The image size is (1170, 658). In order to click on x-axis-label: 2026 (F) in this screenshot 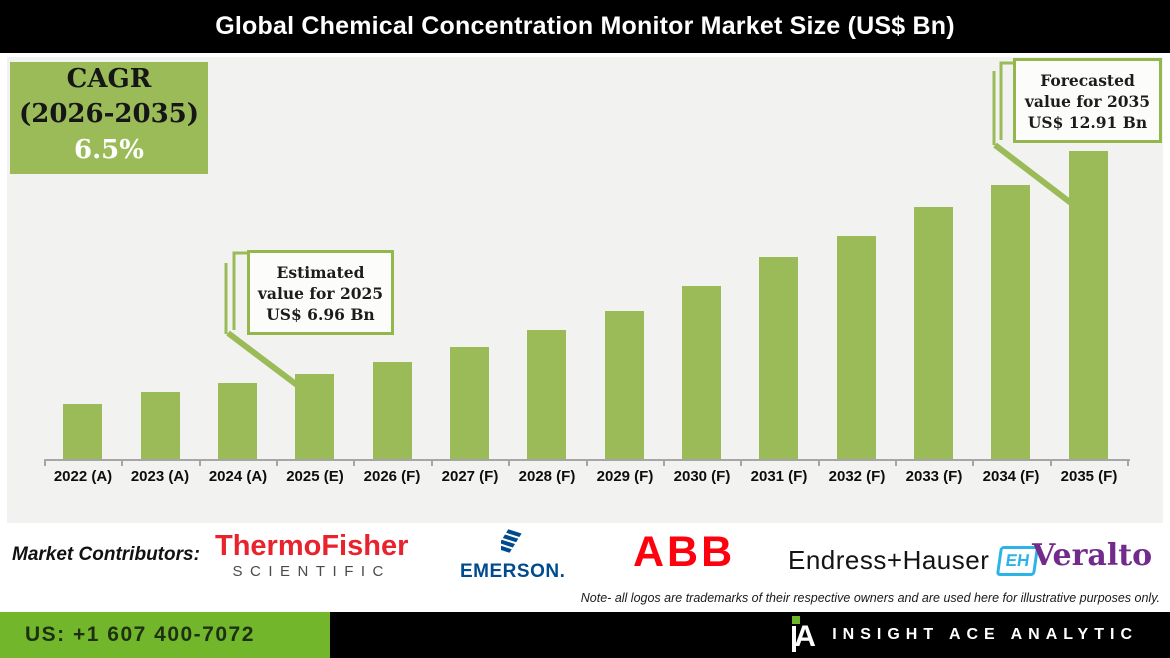, I will do `click(392, 476)`.